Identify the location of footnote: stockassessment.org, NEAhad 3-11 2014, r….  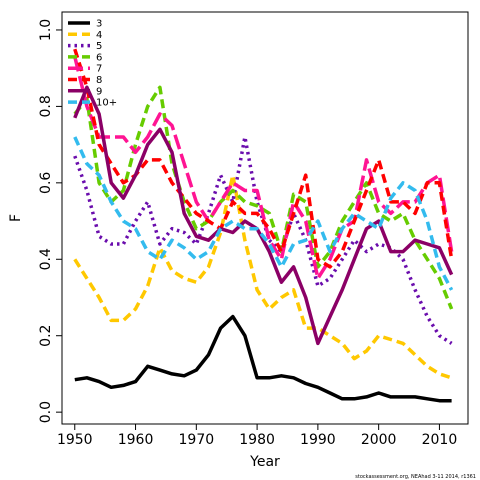
(415, 477).